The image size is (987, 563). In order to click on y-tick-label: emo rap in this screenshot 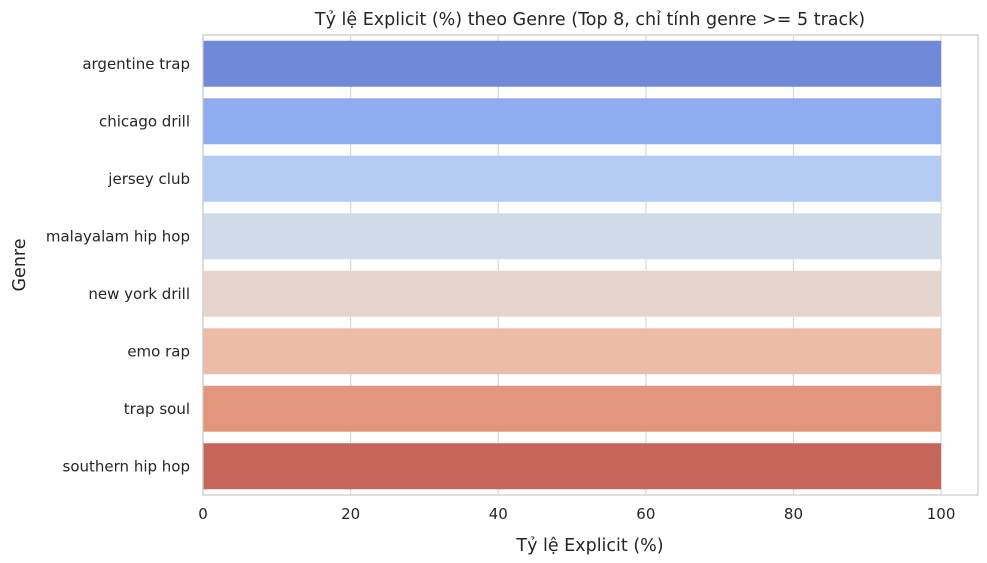, I will do `click(158, 351)`.